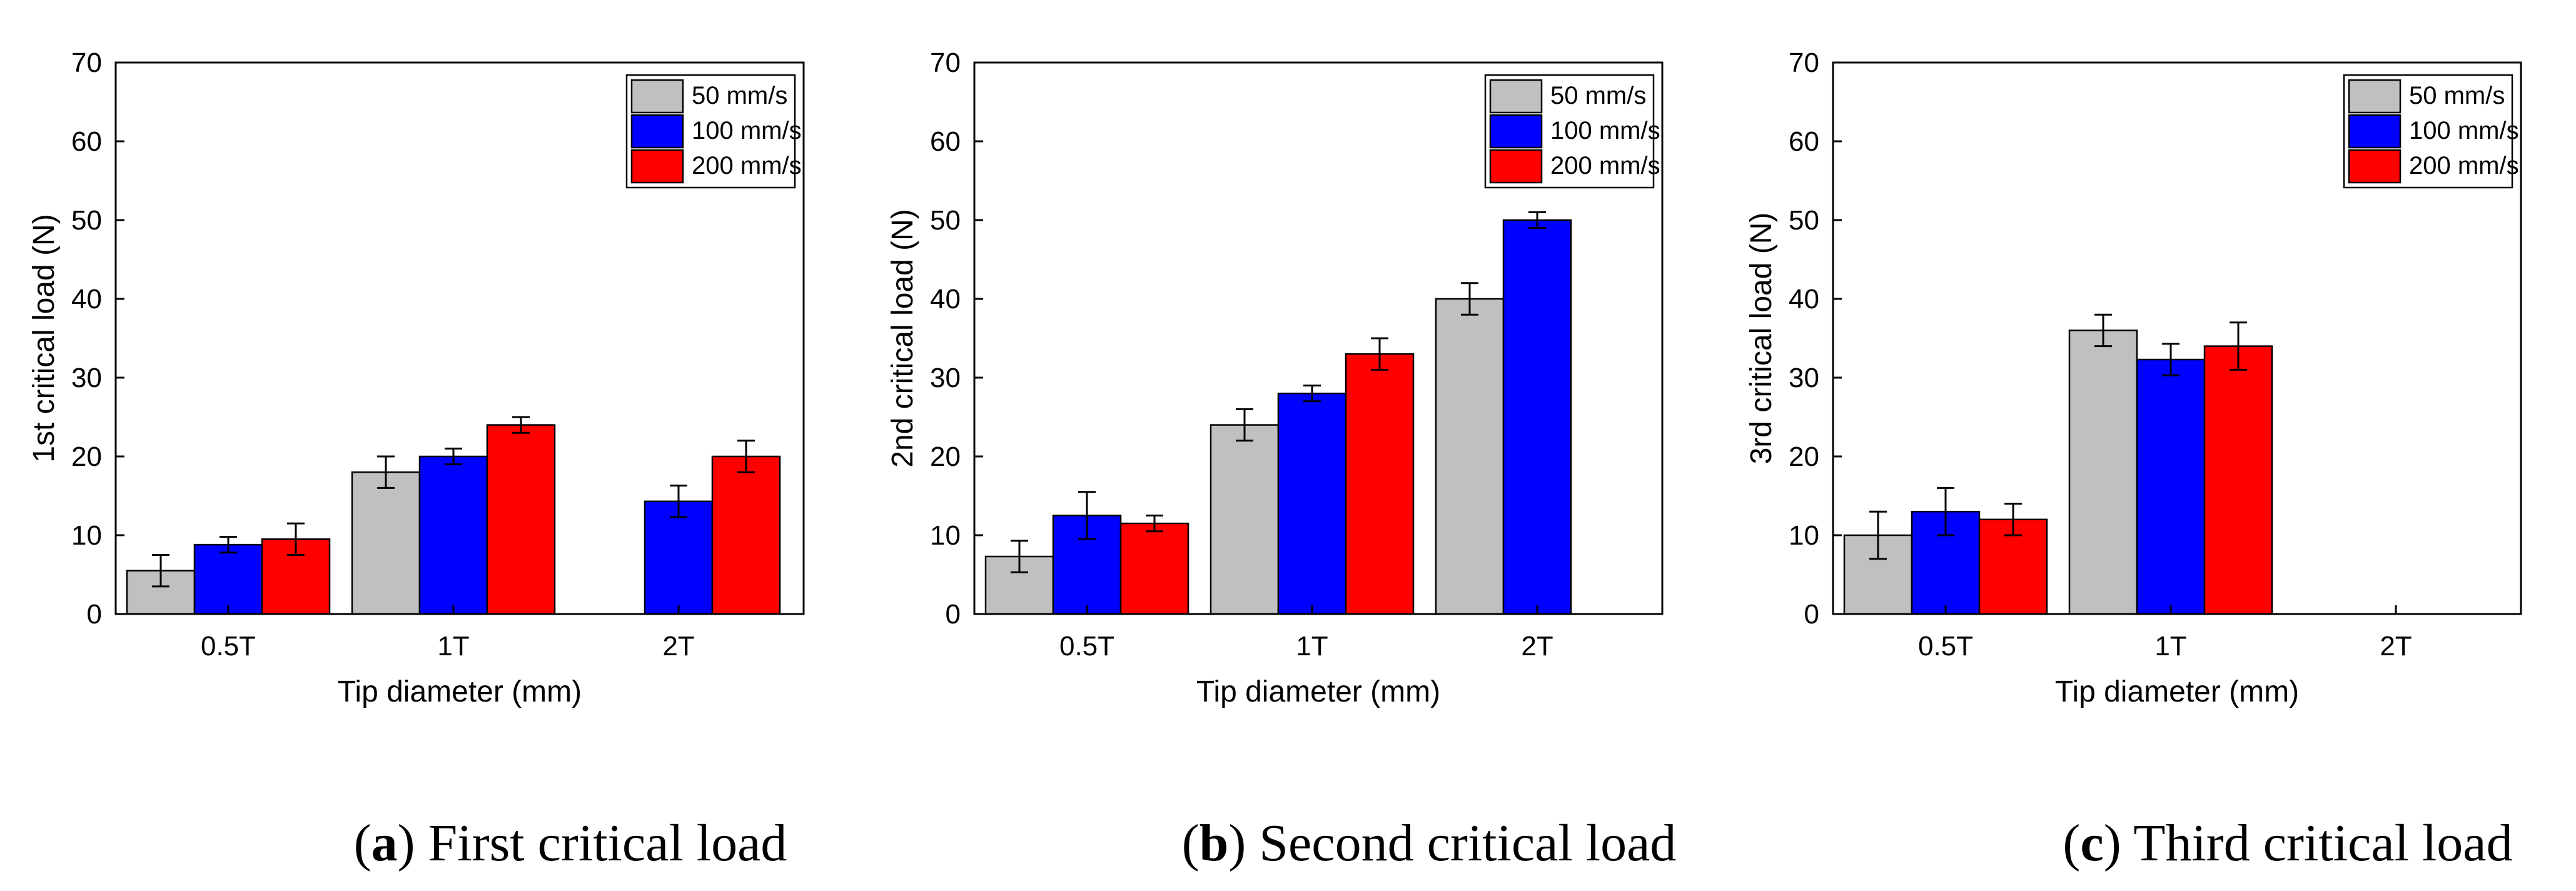  I want to click on caption-c-letter: c, so click(2092, 843).